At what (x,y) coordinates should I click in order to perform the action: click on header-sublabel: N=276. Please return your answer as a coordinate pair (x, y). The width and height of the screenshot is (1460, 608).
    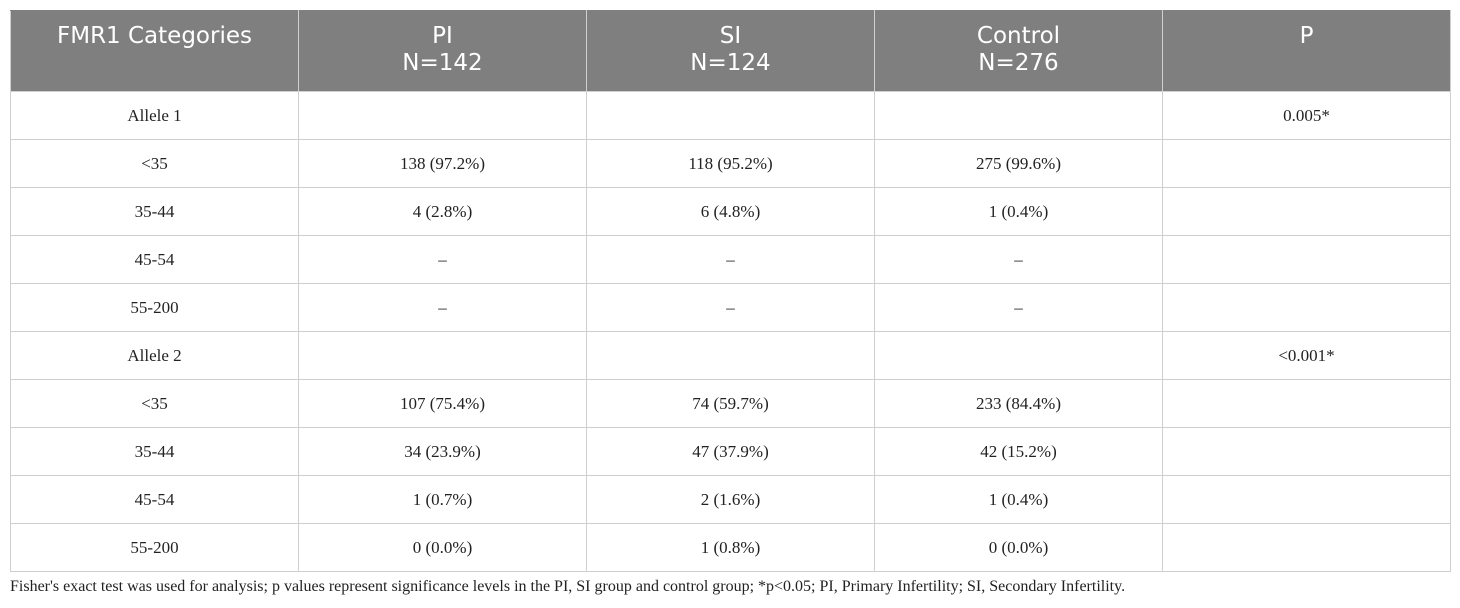
    Looking at the image, I should click on (1018, 63).